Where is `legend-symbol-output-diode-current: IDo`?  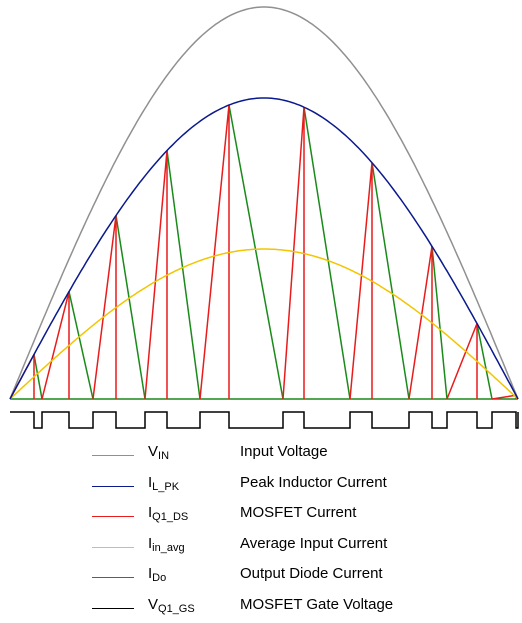
legend-symbol-output-diode-current: IDo is located at coordinates (157, 574).